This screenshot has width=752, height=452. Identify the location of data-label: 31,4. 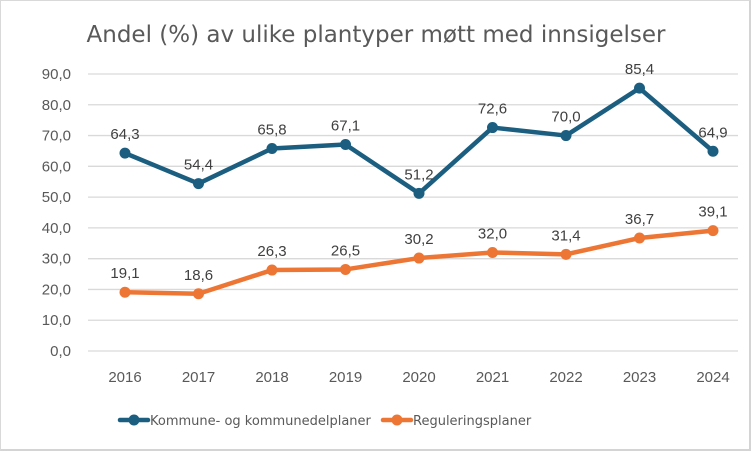
(565, 235).